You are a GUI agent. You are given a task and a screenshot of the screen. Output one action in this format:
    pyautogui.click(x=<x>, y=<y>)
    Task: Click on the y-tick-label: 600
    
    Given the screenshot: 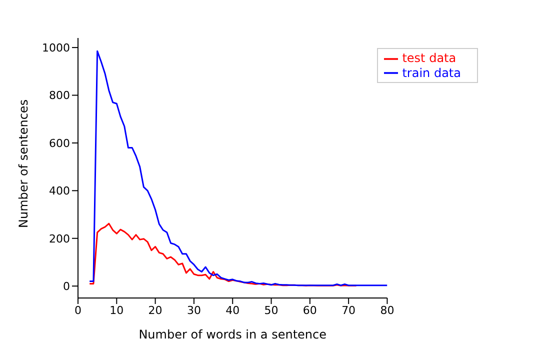 What is the action you would take?
    pyautogui.click(x=59, y=143)
    